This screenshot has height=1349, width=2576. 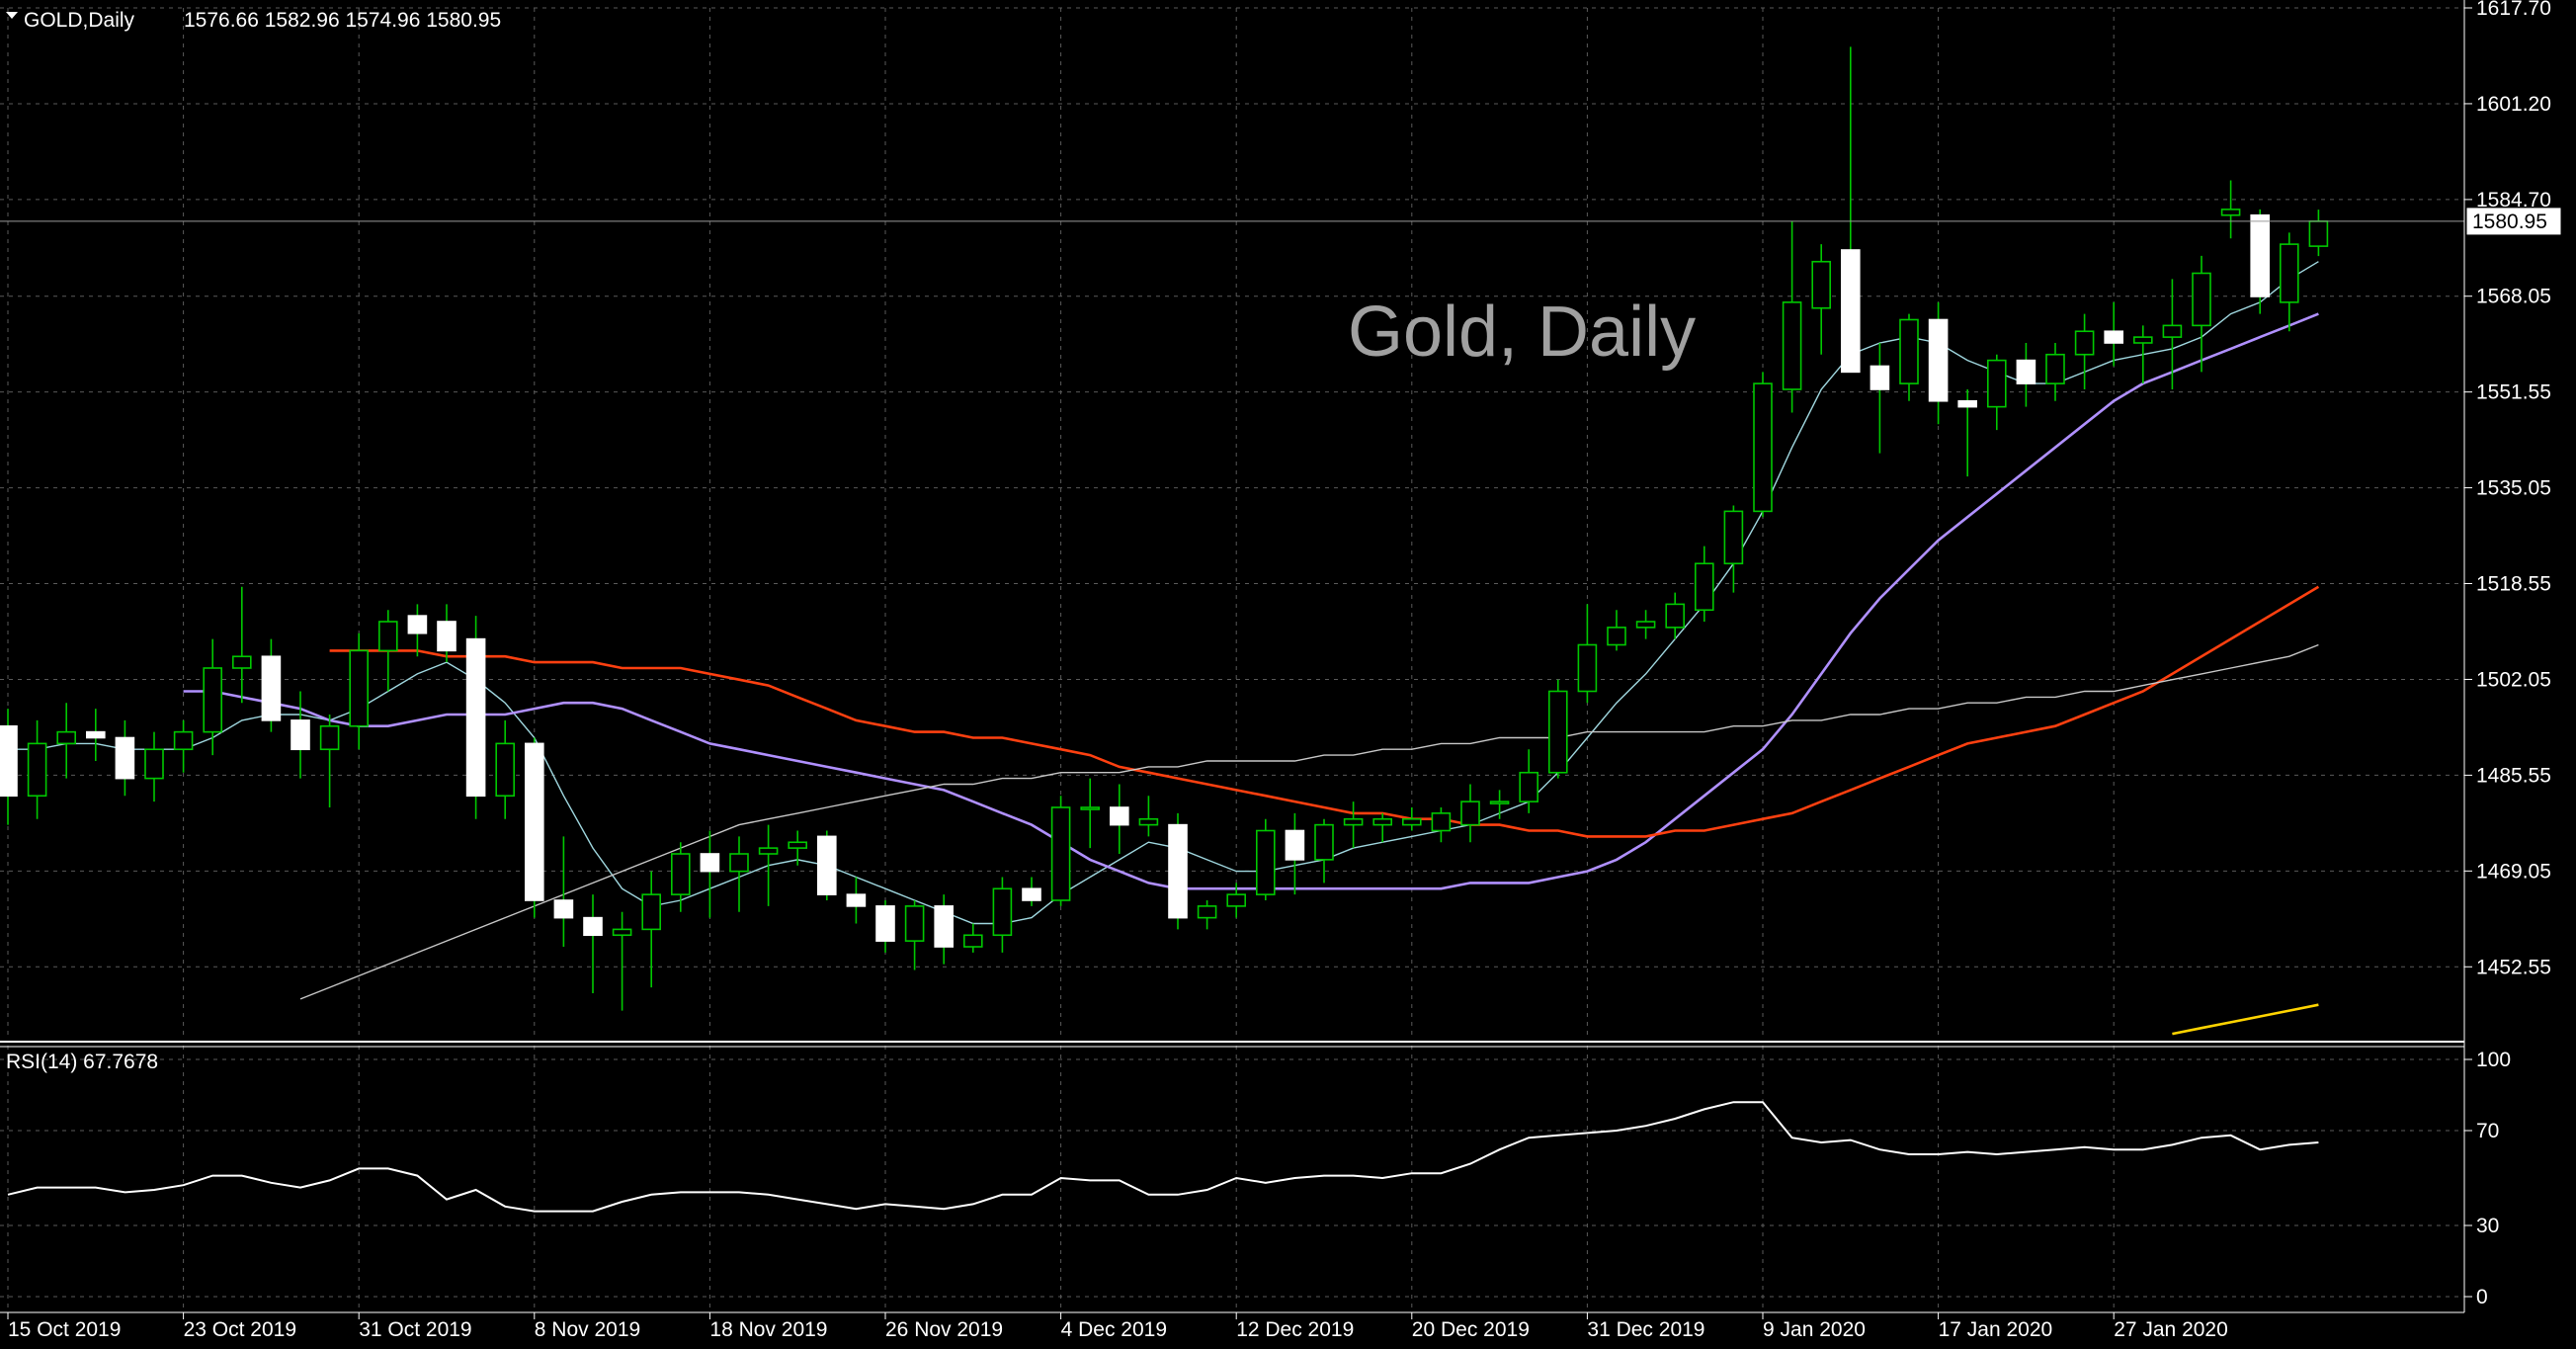 What do you see at coordinates (2513, 967) in the screenshot?
I see `price-tick-label: 1452.55` at bounding box center [2513, 967].